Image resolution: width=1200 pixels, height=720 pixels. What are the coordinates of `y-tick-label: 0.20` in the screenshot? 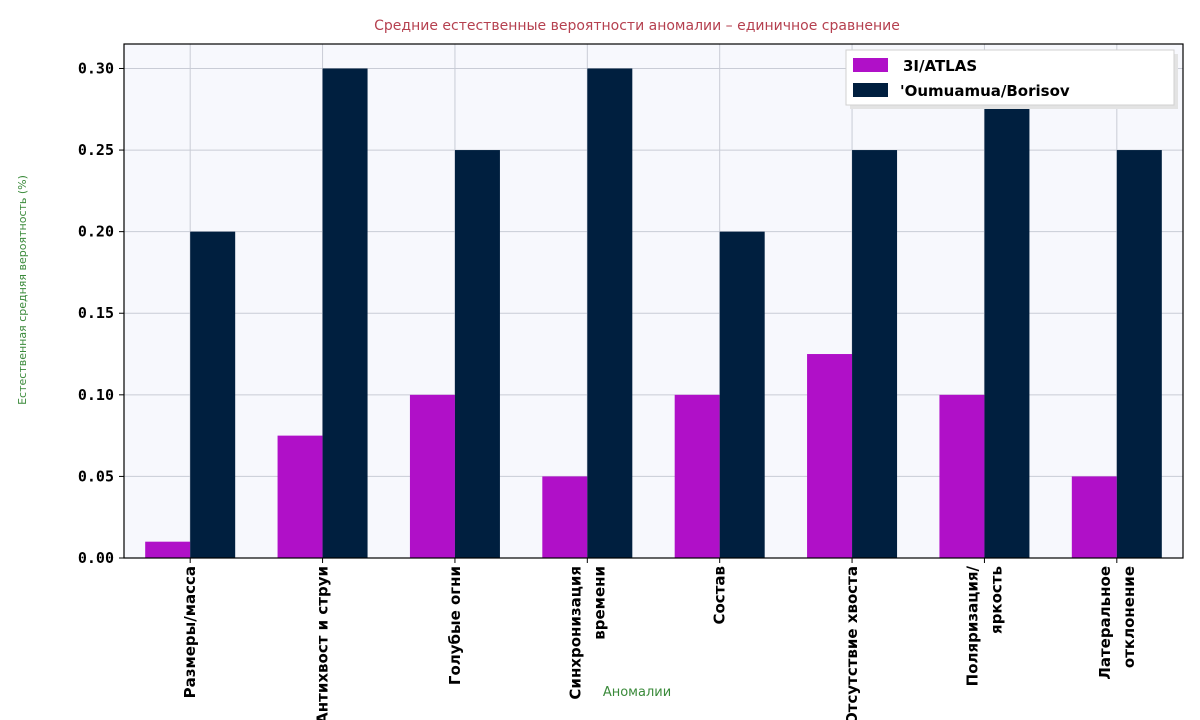 It's located at (96, 232).